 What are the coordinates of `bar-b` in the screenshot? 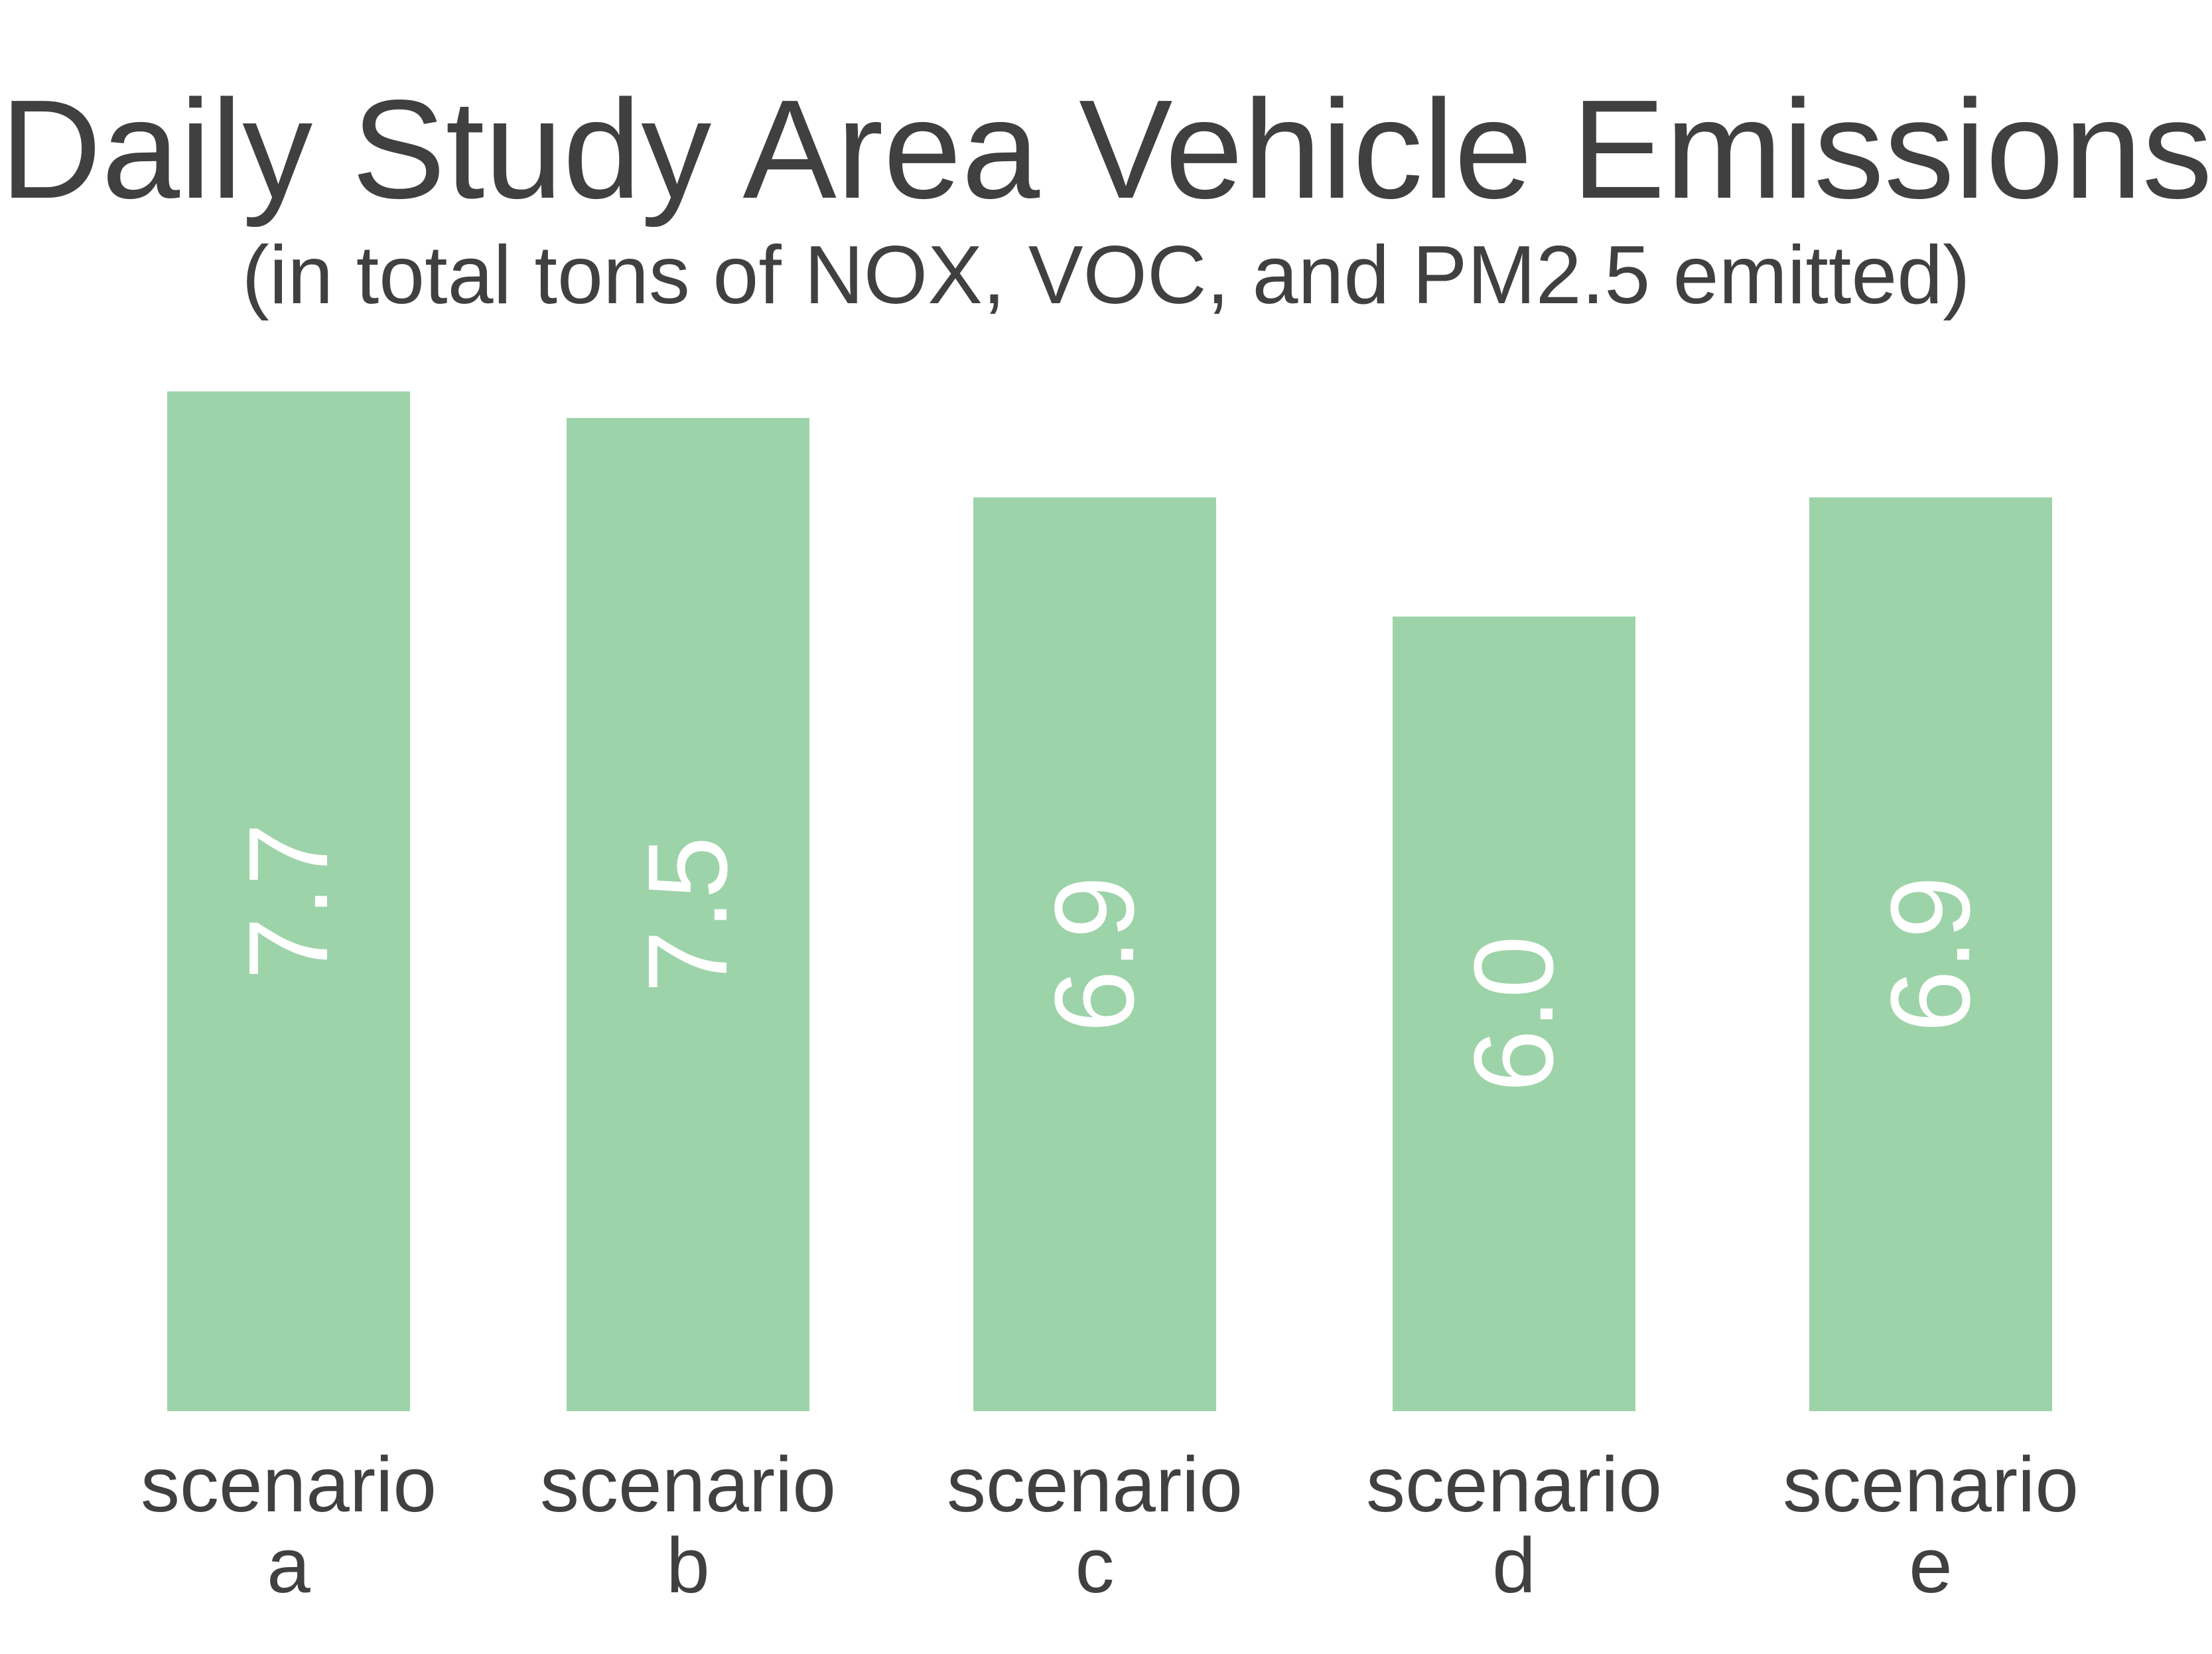 It's located at (688, 914).